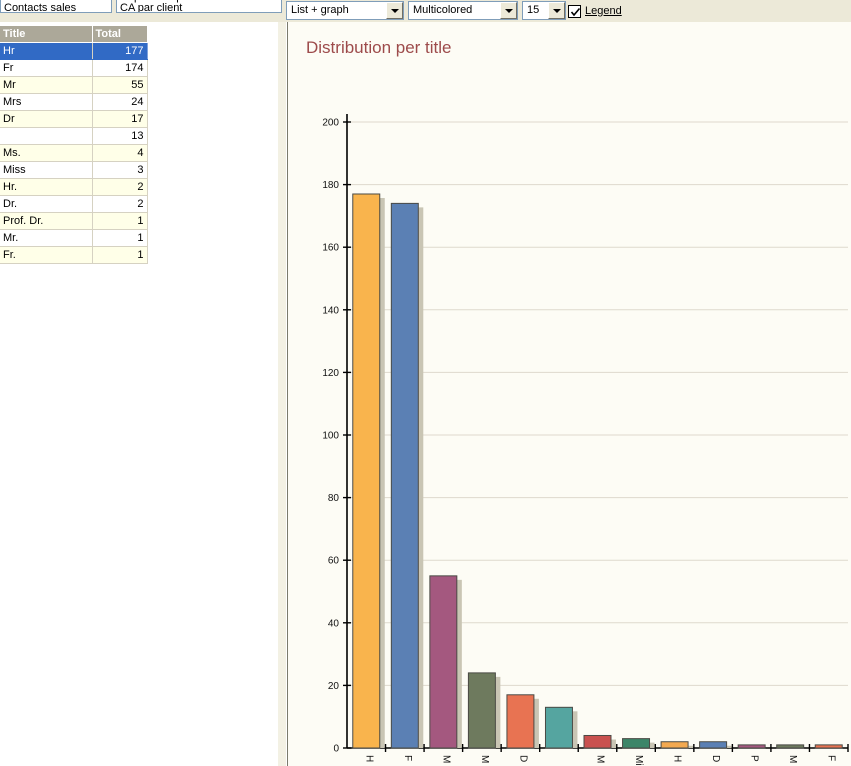  I want to click on table-row: Mr 55, so click(74, 85).